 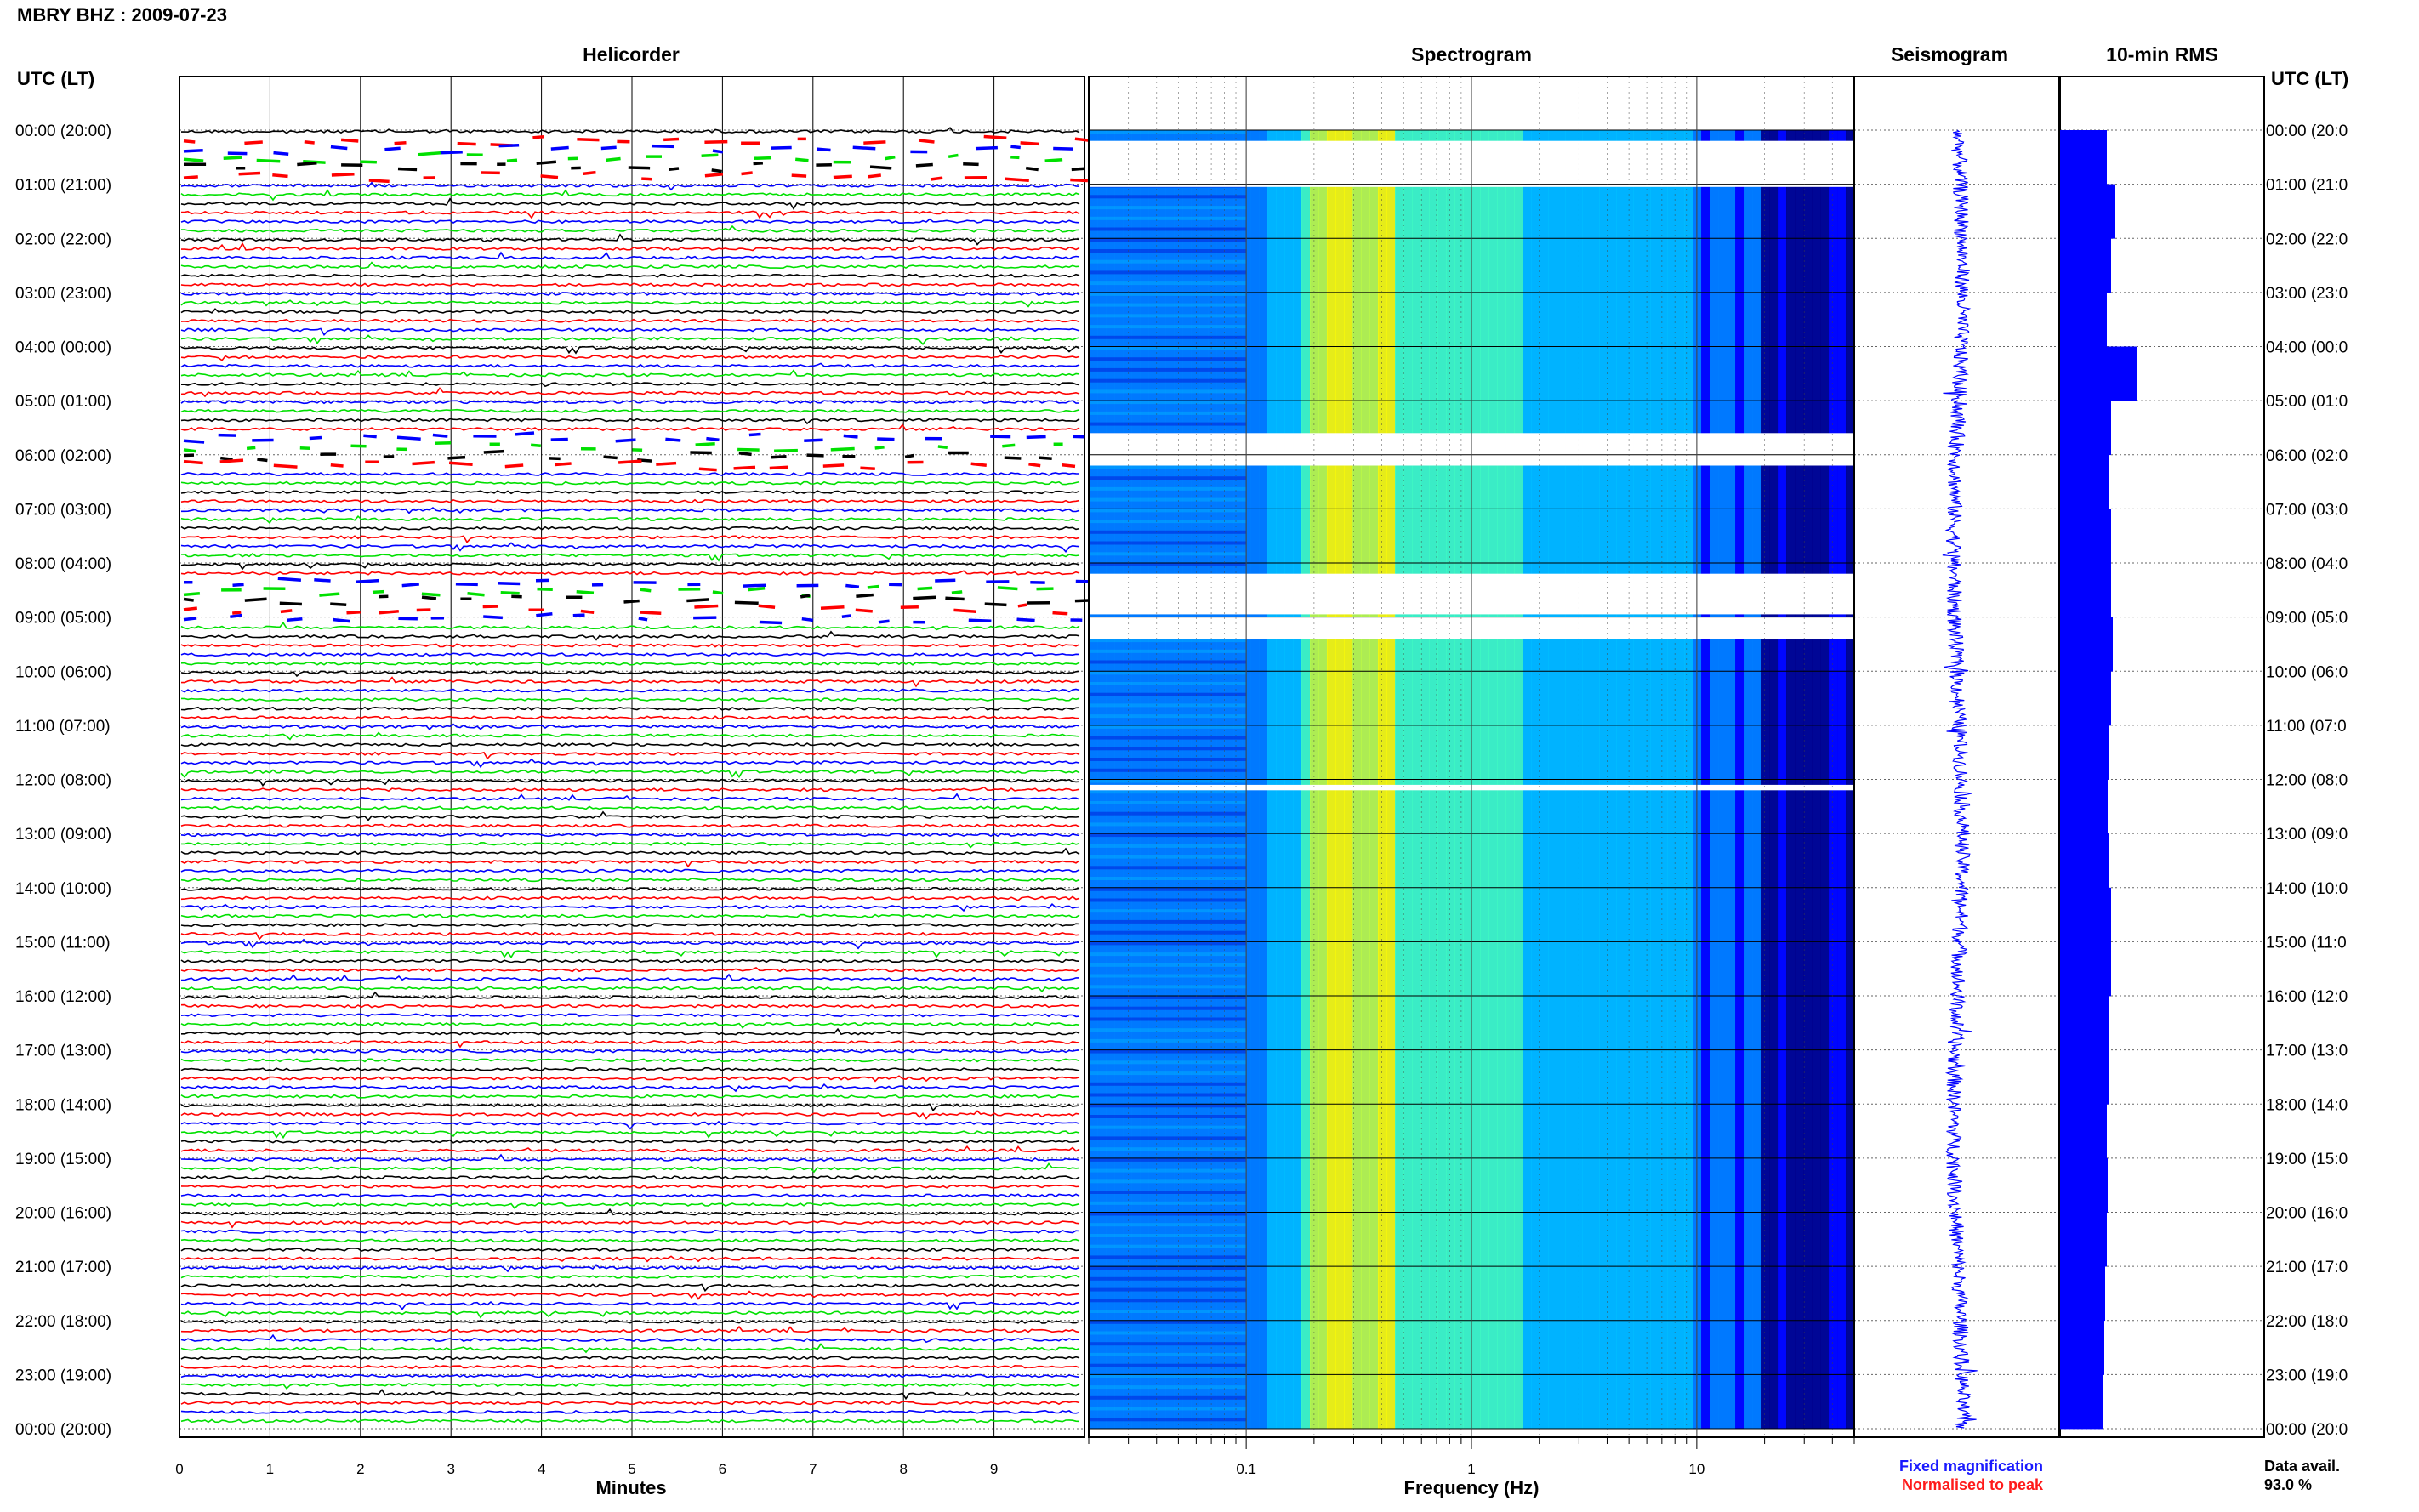 What do you see at coordinates (55, 78) in the screenshot?
I see `left-axis-header: UTC (LT)` at bounding box center [55, 78].